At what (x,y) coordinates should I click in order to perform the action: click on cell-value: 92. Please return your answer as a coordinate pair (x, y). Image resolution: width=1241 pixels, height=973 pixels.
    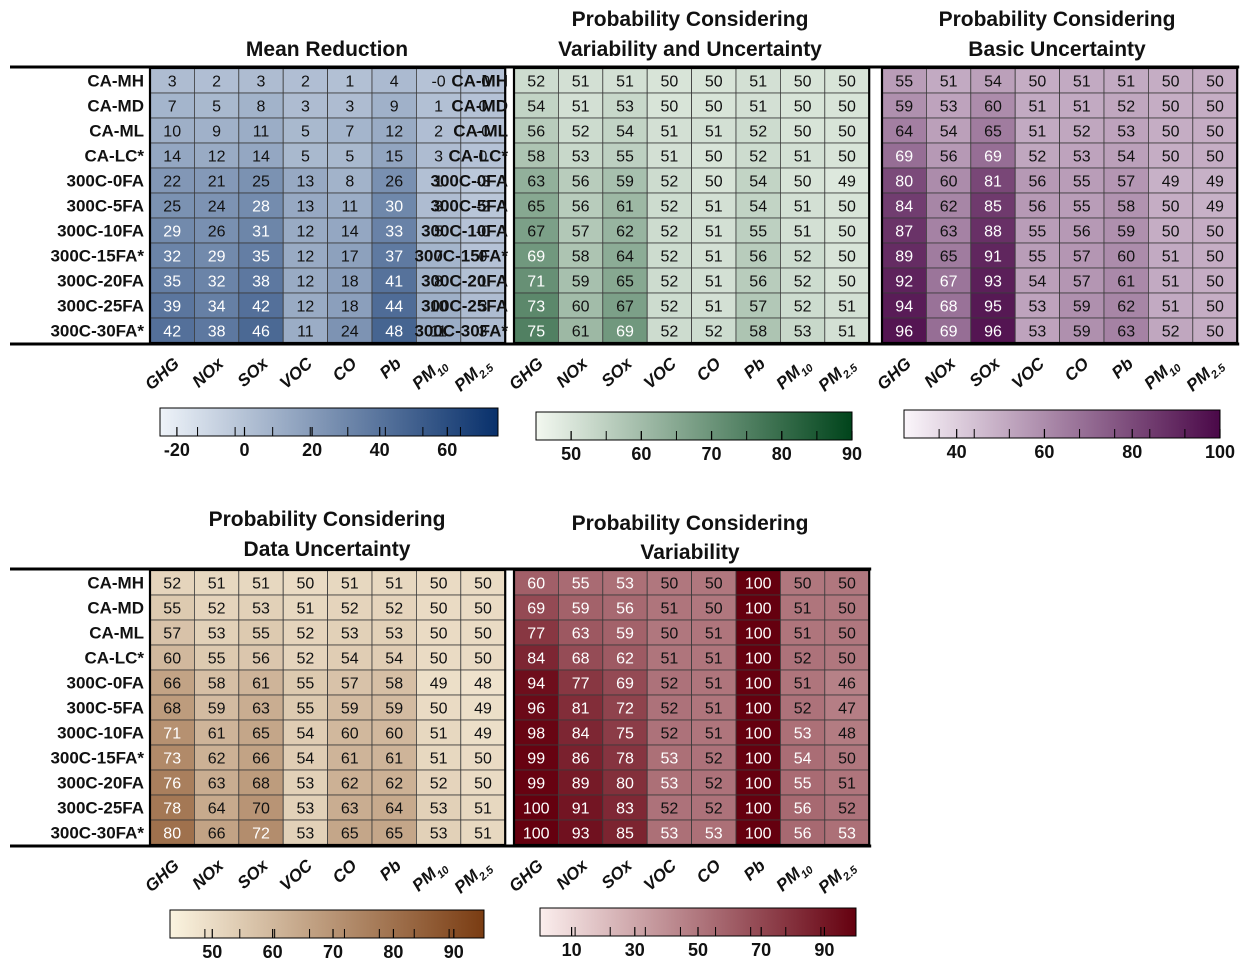
    Looking at the image, I should click on (904, 282).